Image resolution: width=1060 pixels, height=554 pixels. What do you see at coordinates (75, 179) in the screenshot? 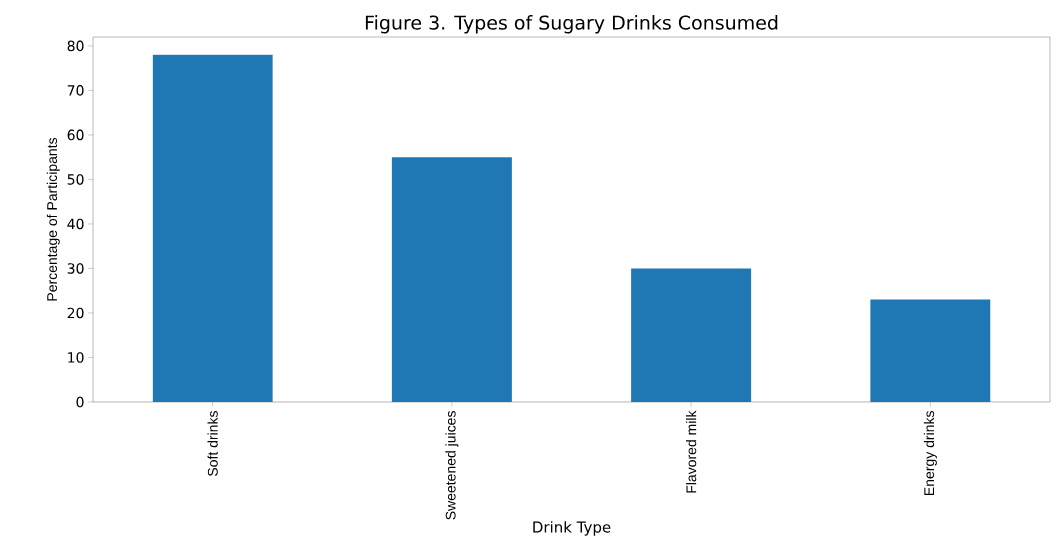
I see `y-tick-label: 50` at bounding box center [75, 179].